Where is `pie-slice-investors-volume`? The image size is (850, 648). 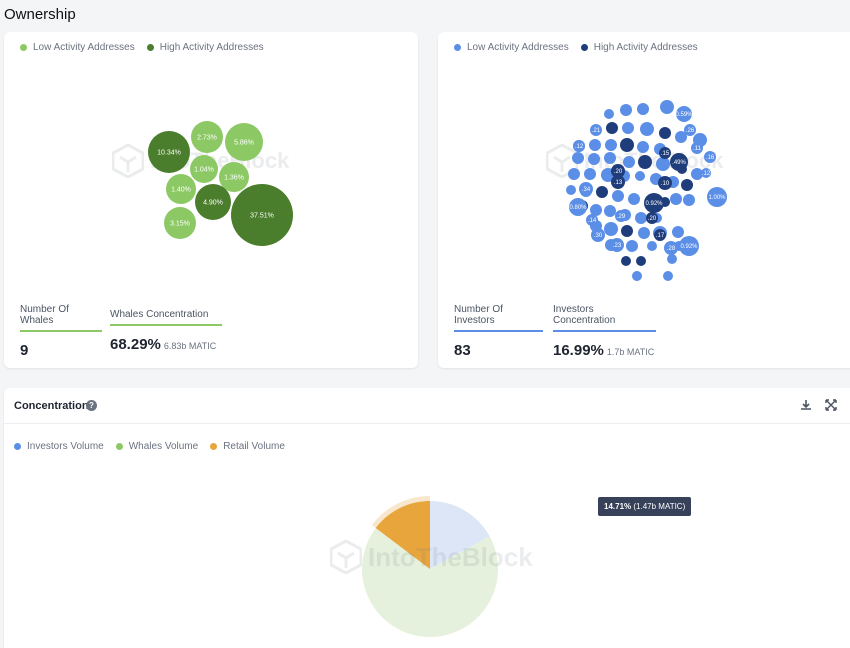
pie-slice-investors-volume is located at coordinates (460, 535).